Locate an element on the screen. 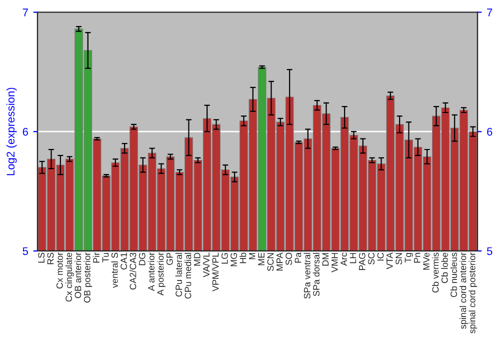 This screenshot has height=350, width=500. x-tick-label: CPu medial is located at coordinates (188, 275).